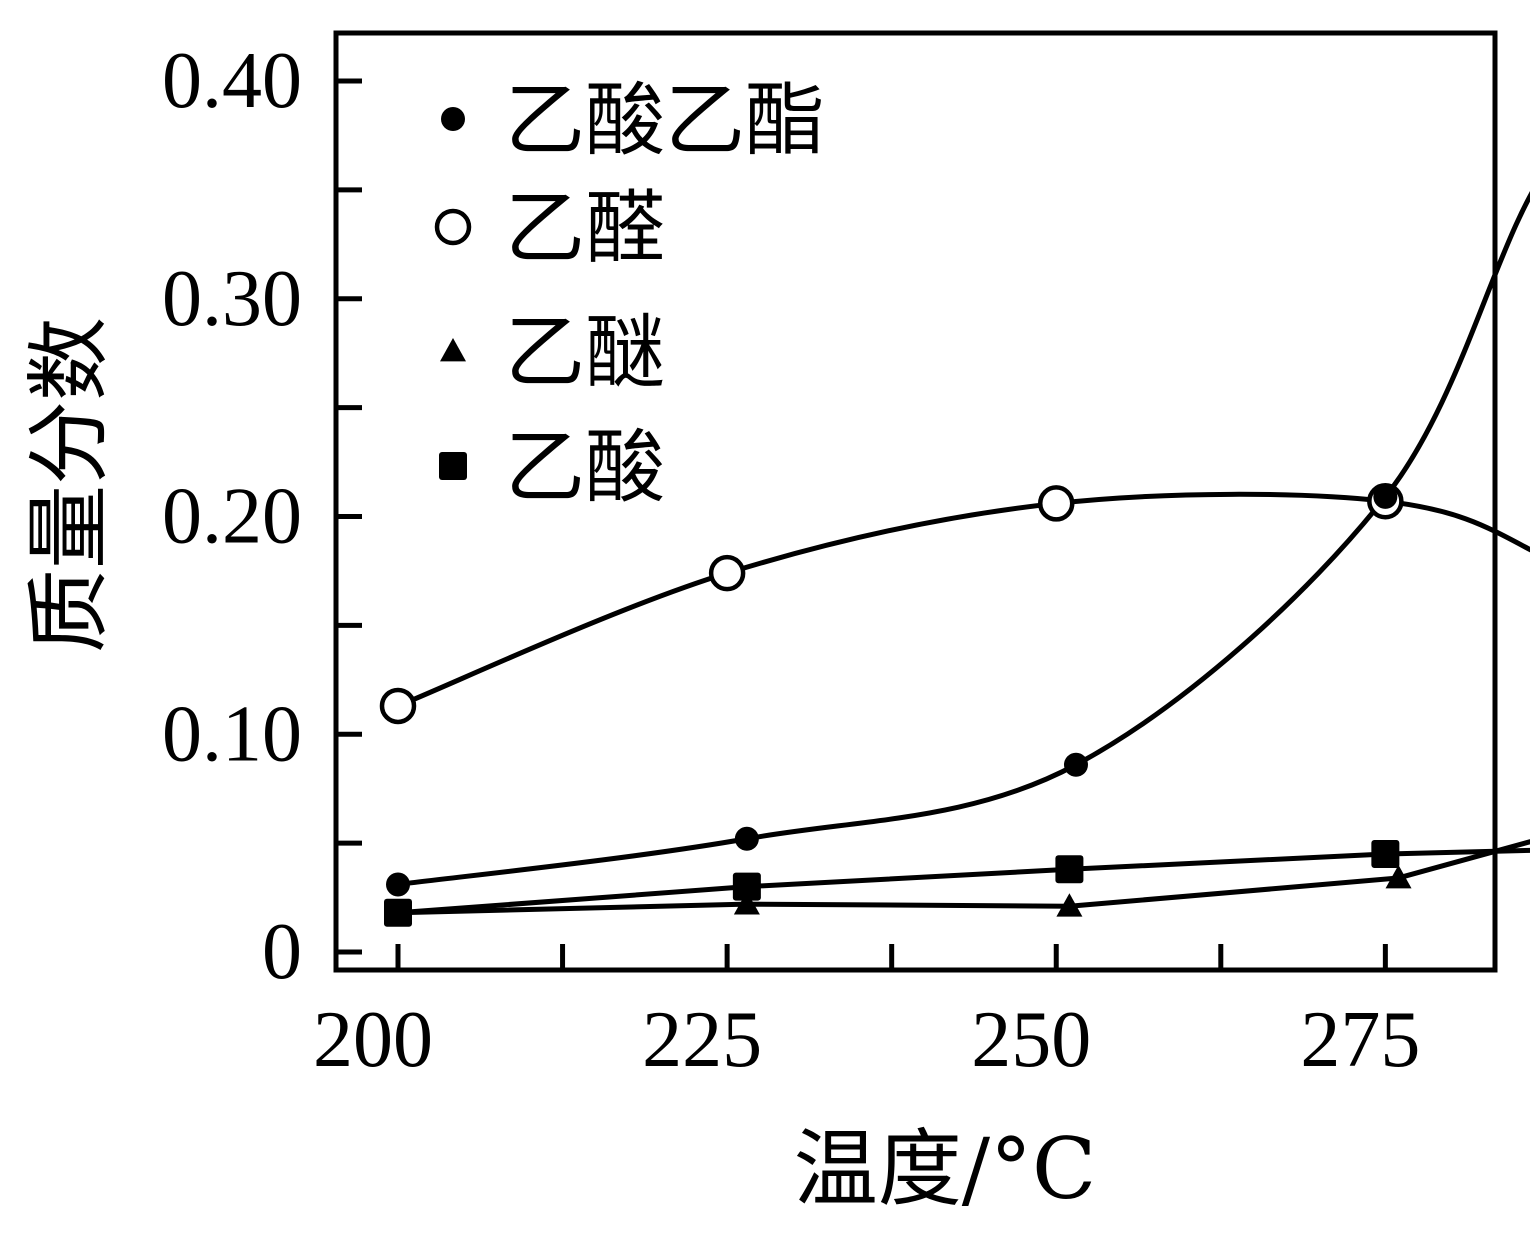  What do you see at coordinates (282, 952) in the screenshot?
I see `y-tick-label: 0` at bounding box center [282, 952].